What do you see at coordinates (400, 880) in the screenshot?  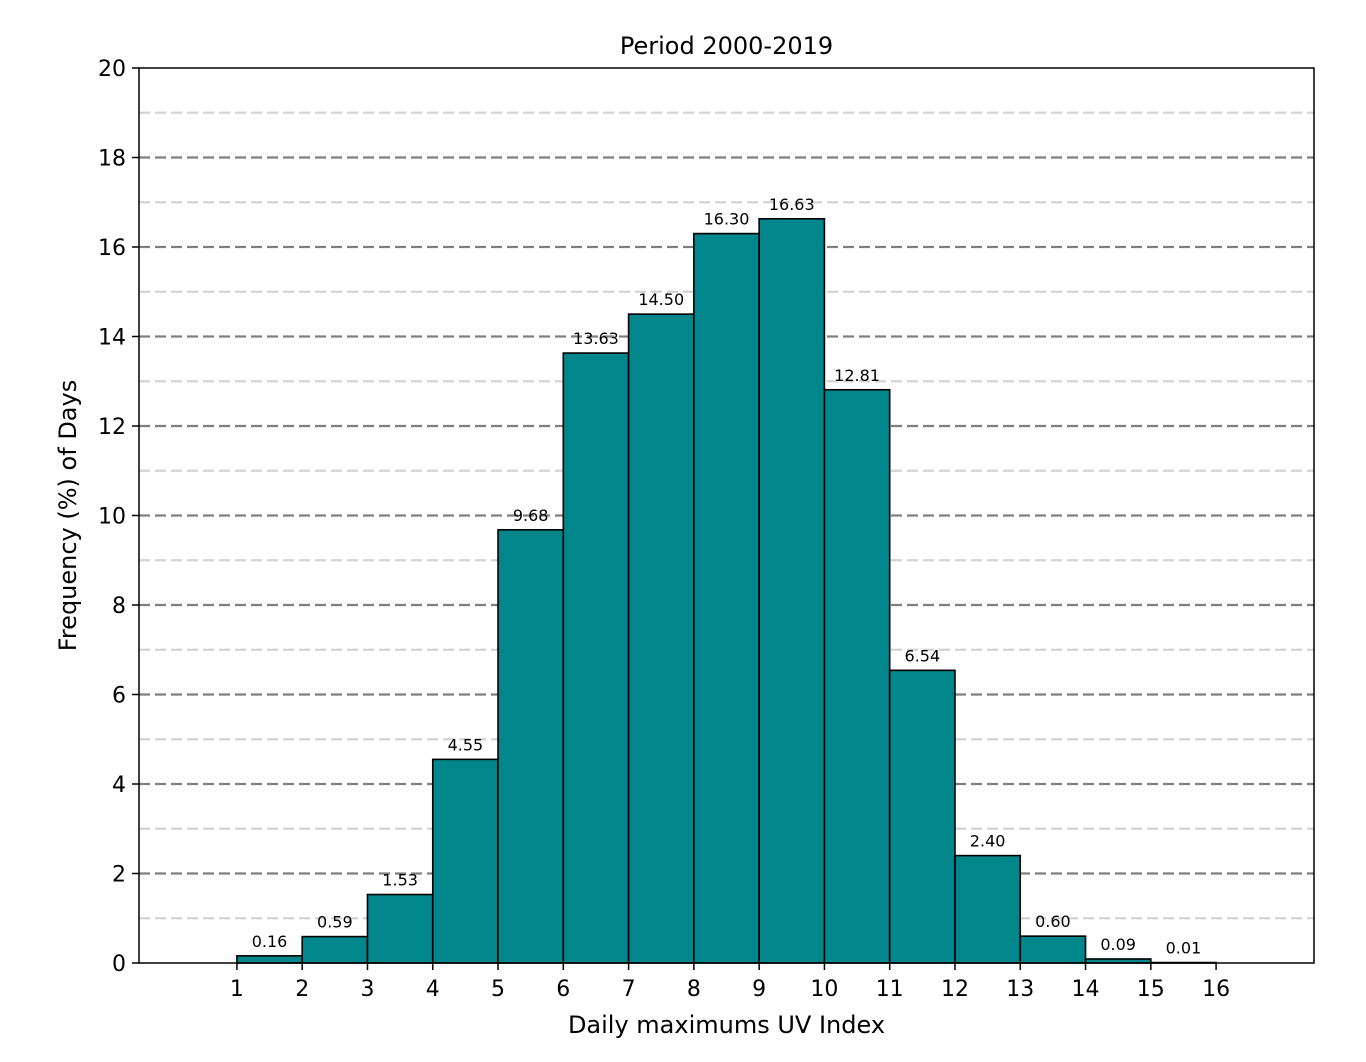 I see `bar-value-label: 1.53` at bounding box center [400, 880].